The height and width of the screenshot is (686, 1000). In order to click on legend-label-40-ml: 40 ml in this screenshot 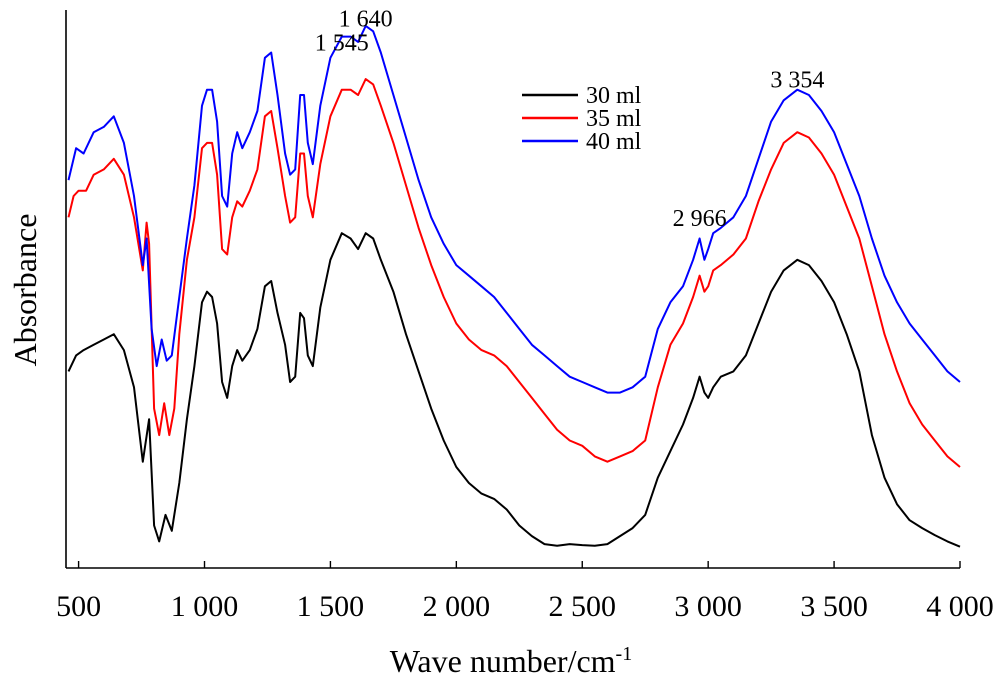, I will do `click(614, 142)`.